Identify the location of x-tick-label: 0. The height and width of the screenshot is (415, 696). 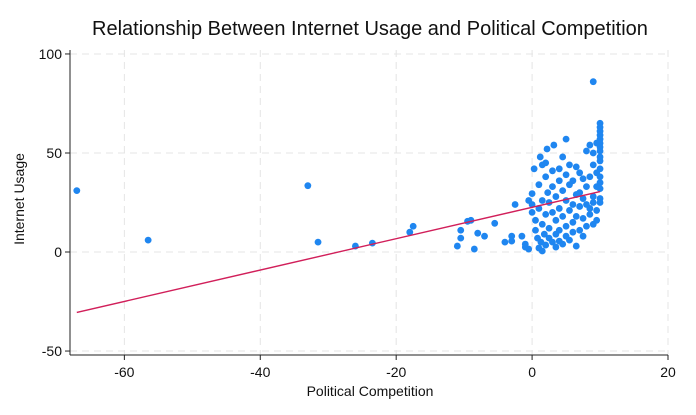
(532, 372).